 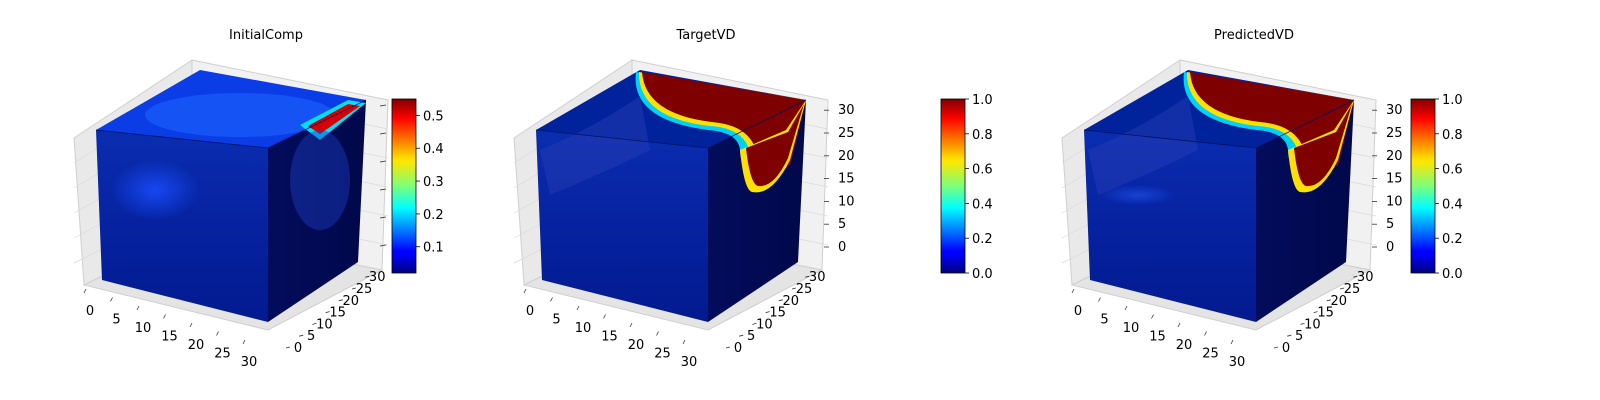 What do you see at coordinates (705, 35) in the screenshot?
I see `panel-title: TargetVD` at bounding box center [705, 35].